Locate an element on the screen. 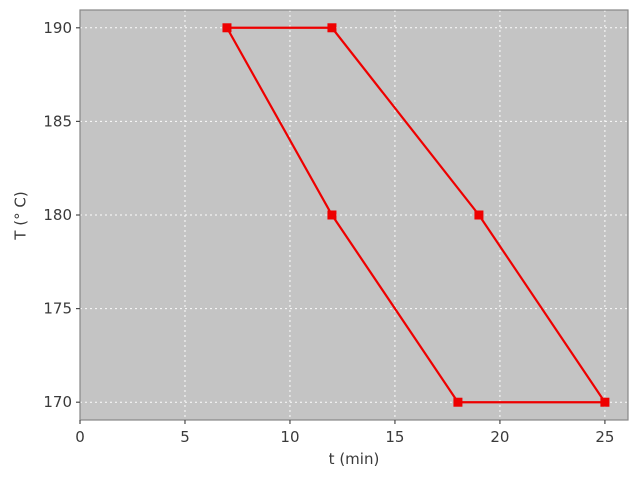 This screenshot has height=480, width=640. x-tick-label: 25 is located at coordinates (604, 437).